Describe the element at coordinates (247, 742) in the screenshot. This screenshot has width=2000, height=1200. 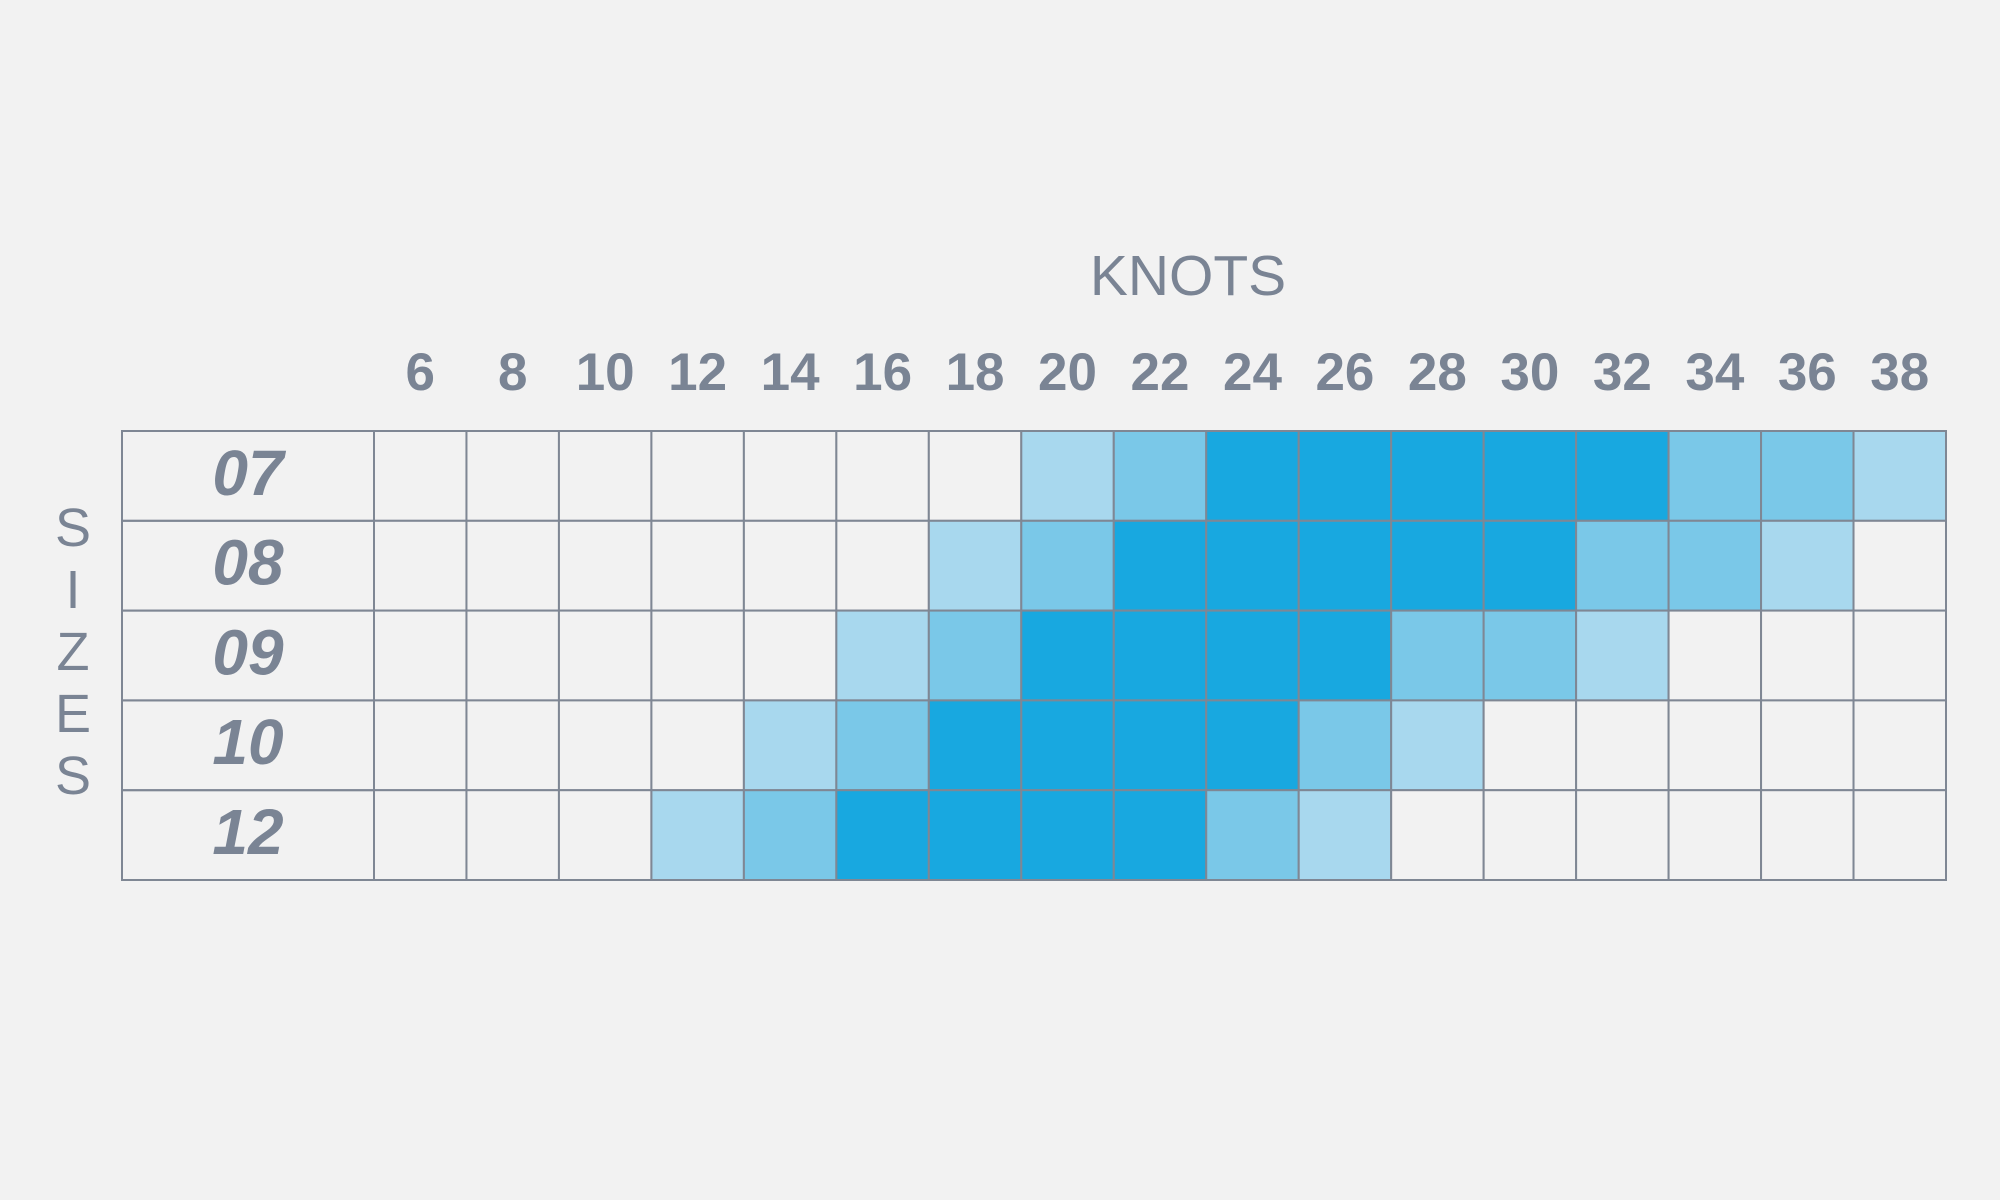
I see `y-tick-label: 10` at that location.